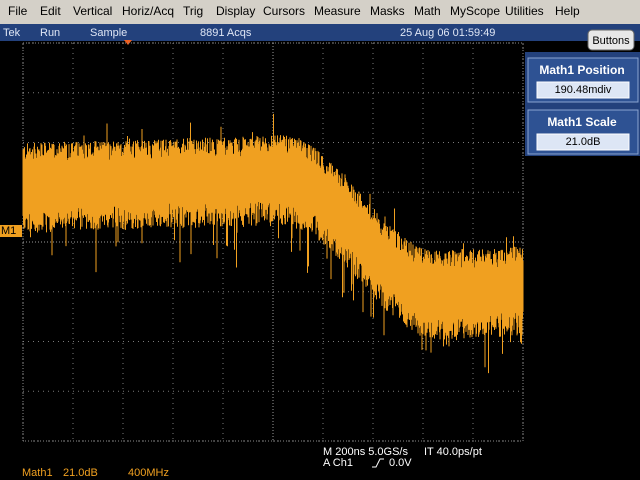  Describe the element at coordinates (18, 11) in the screenshot. I see `menu-item: File` at that location.